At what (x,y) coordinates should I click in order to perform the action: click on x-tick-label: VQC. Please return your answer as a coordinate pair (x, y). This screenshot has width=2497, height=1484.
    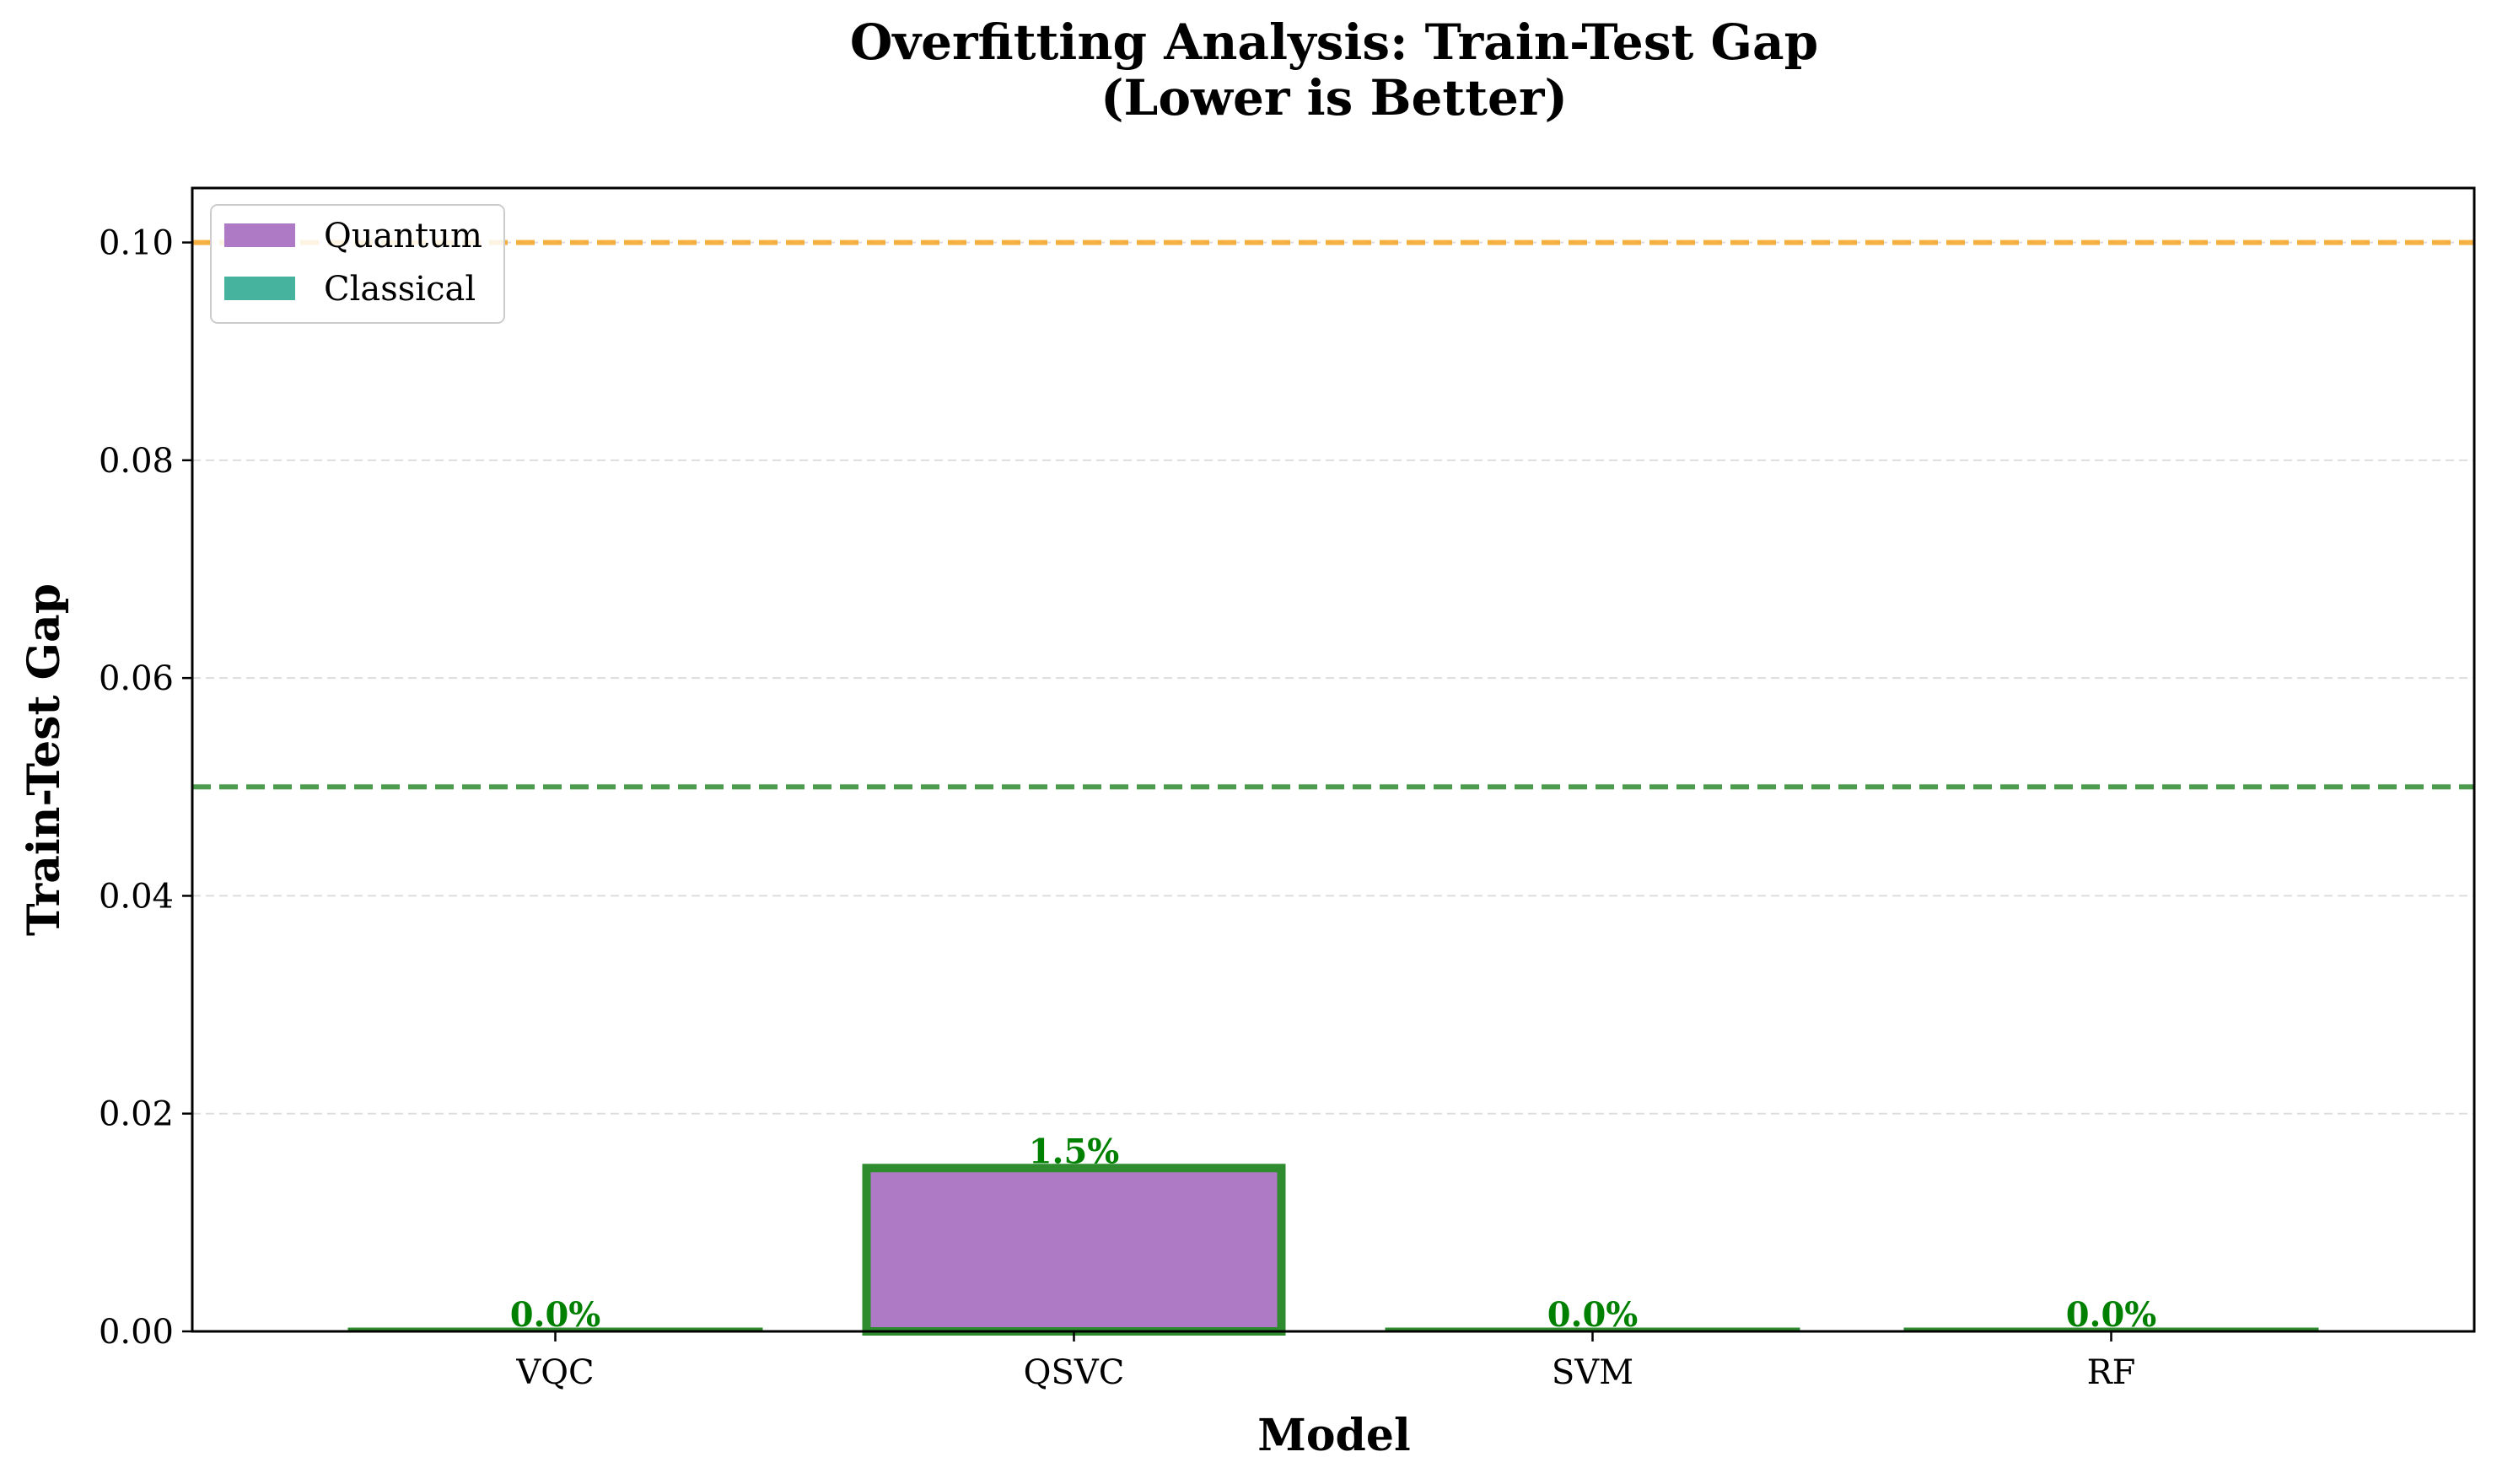
    Looking at the image, I should click on (554, 1372).